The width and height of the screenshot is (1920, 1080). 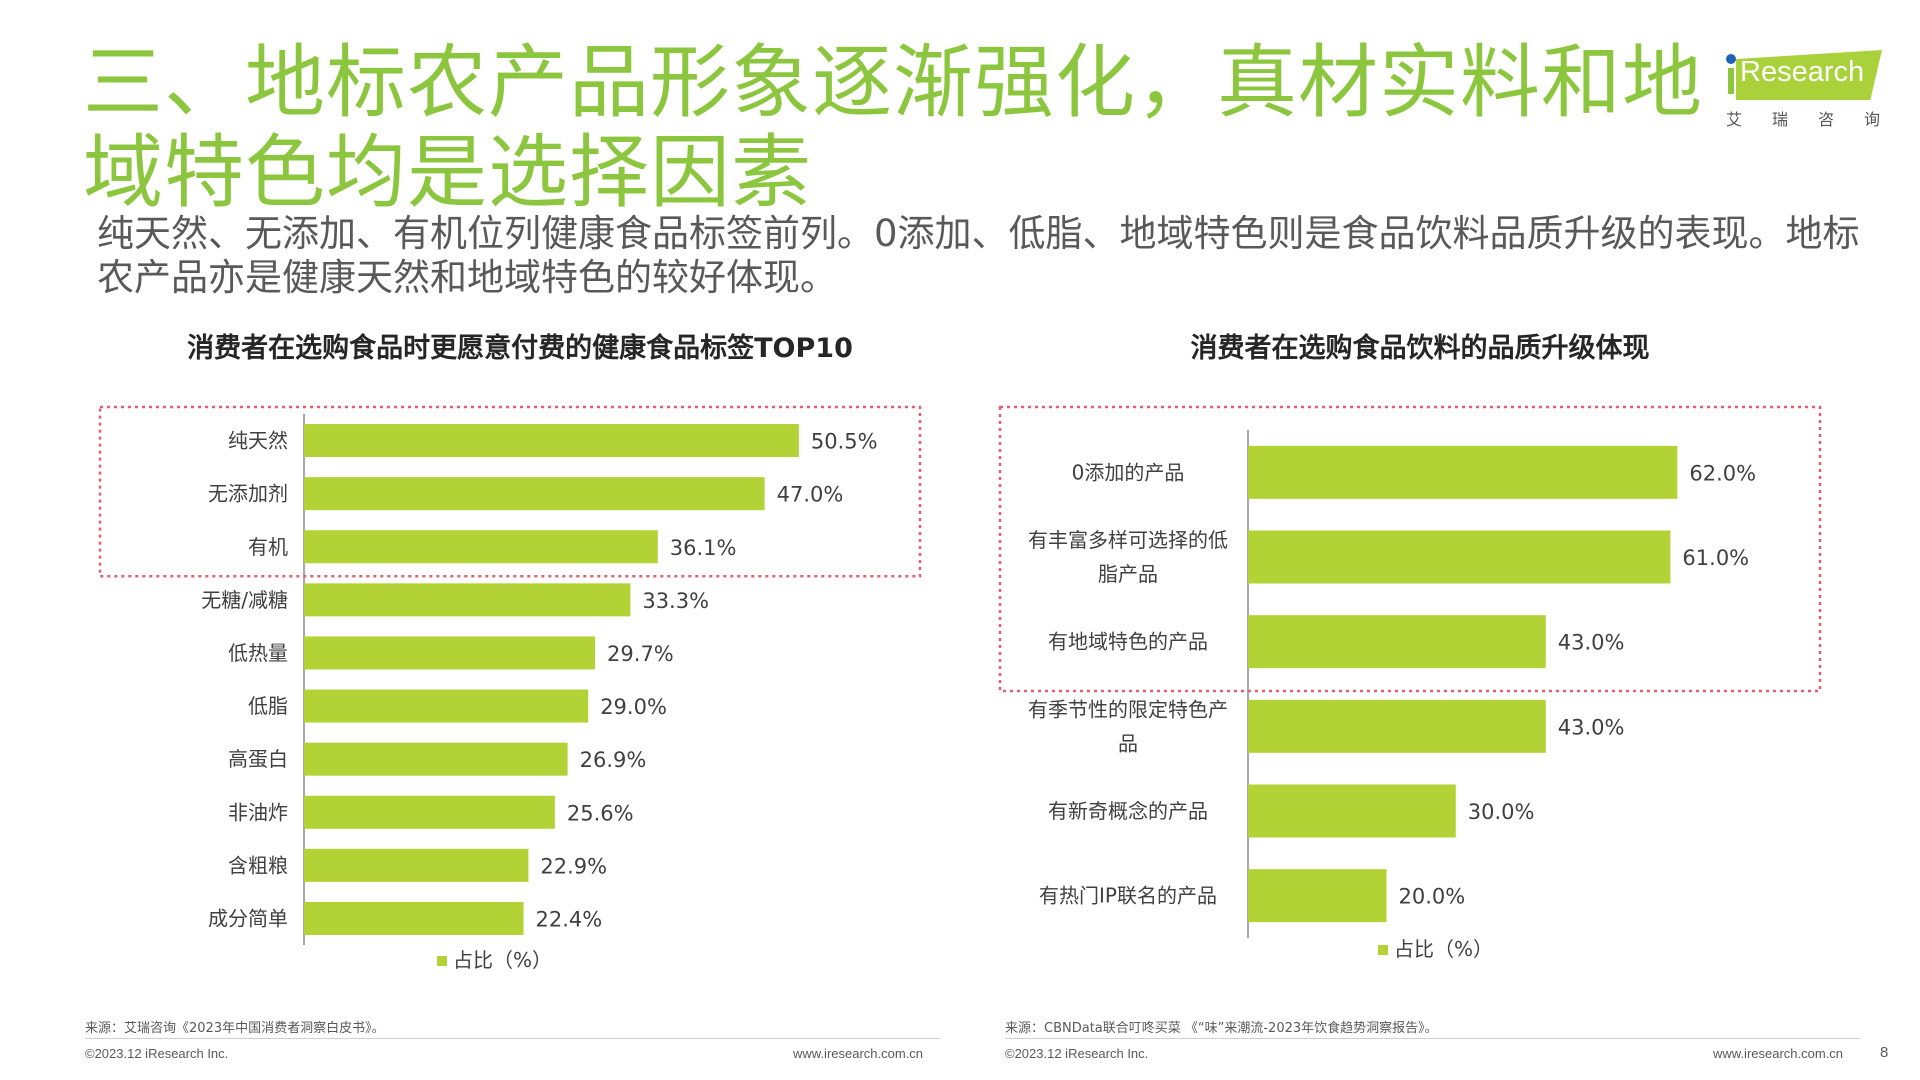 I want to click on chart-1-category-label: 脂产品, so click(x=1128, y=574).